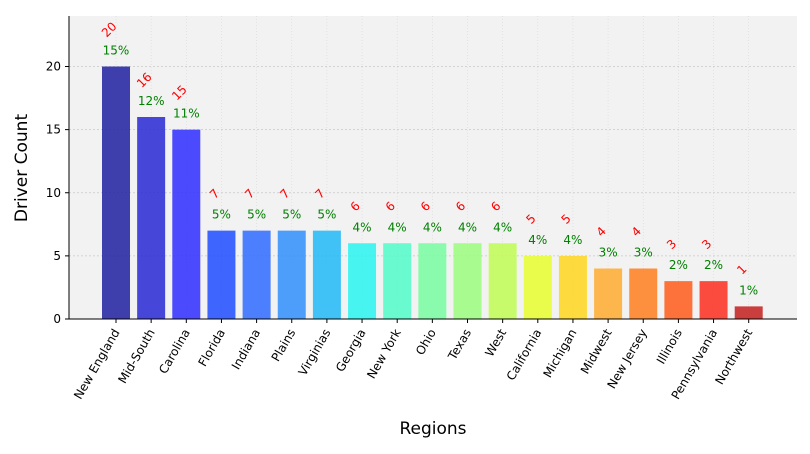 The width and height of the screenshot is (810, 454). What do you see at coordinates (186, 114) in the screenshot?
I see `percent-label: 11%` at bounding box center [186, 114].